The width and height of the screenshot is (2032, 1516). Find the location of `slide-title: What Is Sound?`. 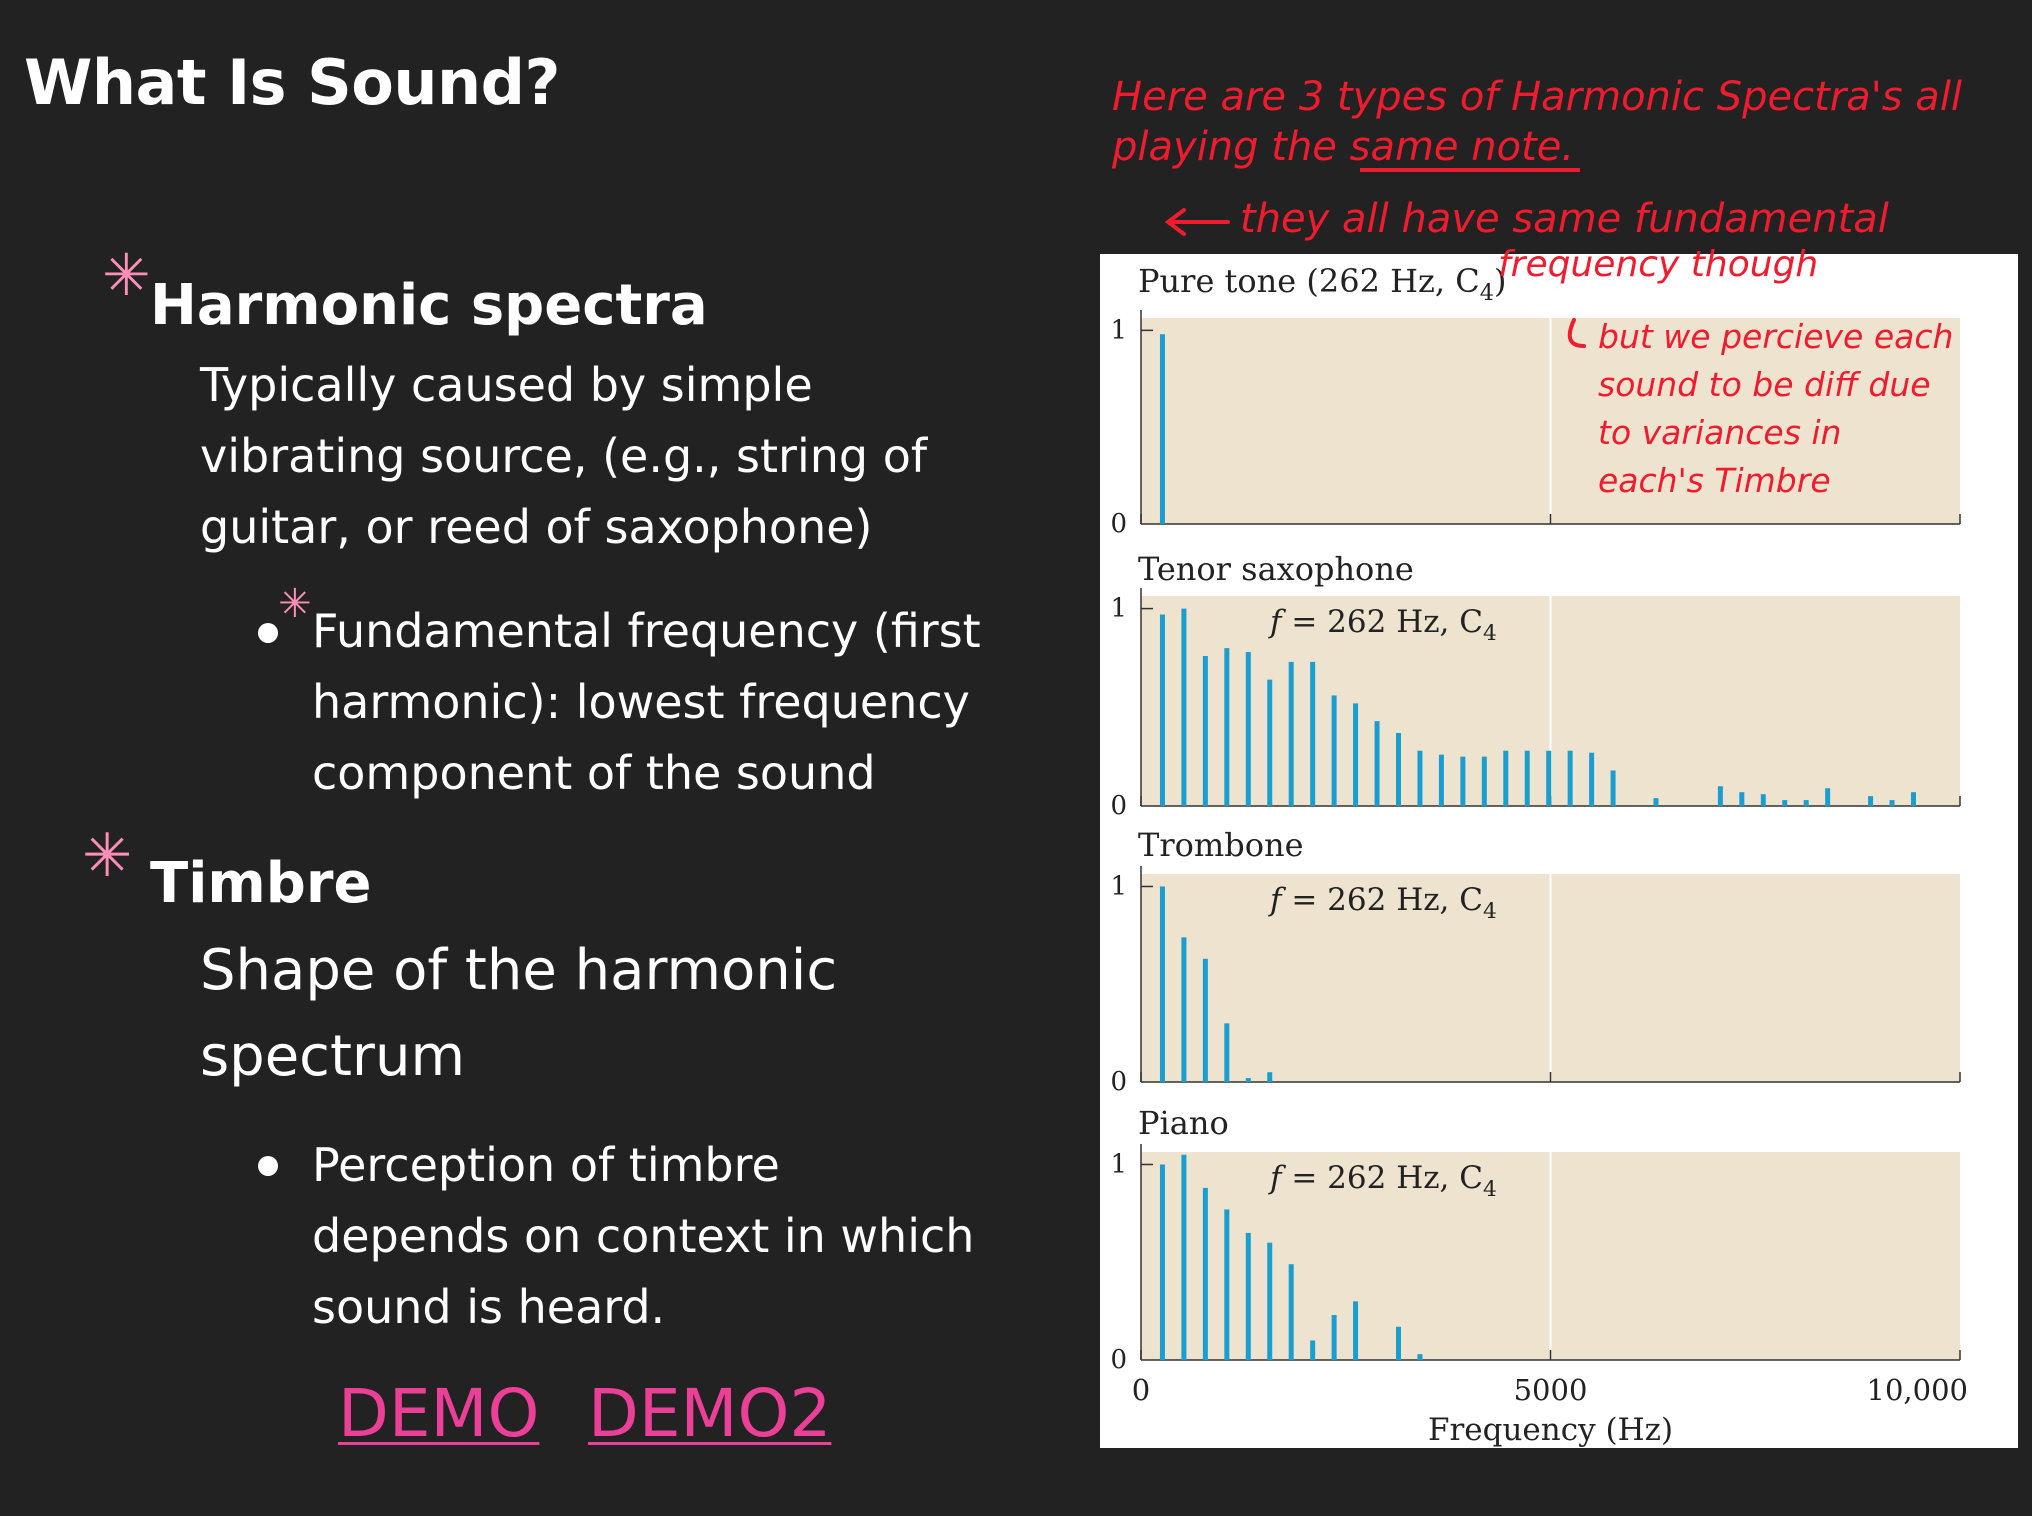

slide-title: What Is Sound? is located at coordinates (292, 82).